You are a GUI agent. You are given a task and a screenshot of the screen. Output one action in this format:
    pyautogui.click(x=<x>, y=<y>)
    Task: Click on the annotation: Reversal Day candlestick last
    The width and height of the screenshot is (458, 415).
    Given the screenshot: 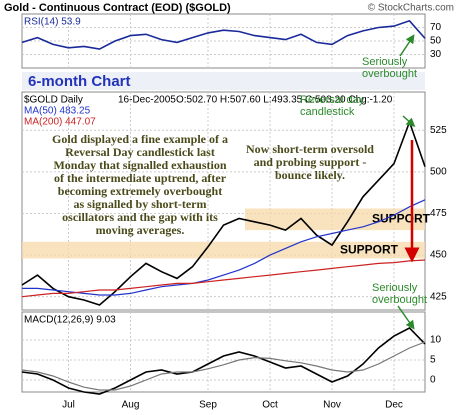 What is the action you would take?
    pyautogui.click(x=140, y=152)
    